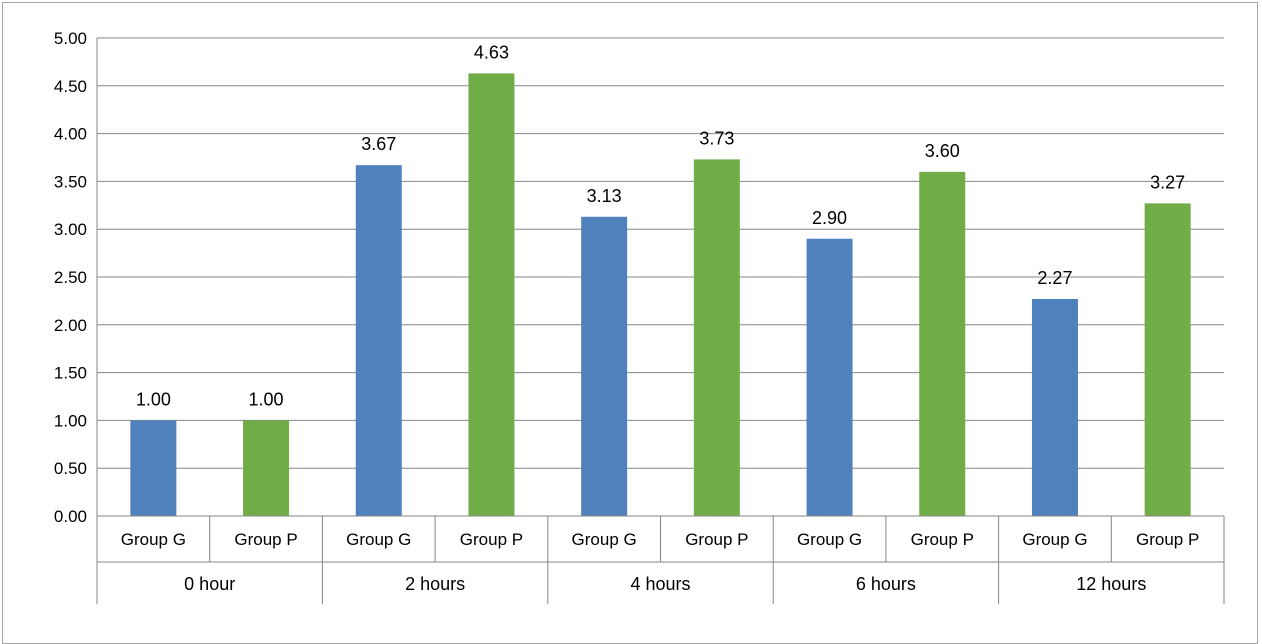  I want to click on data-label: 3.67, so click(378, 144).